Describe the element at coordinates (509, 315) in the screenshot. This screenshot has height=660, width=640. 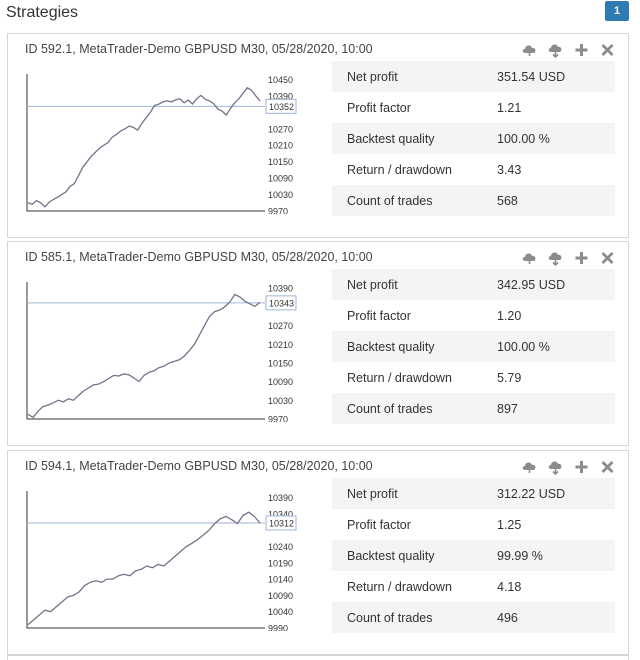
I see `stat-value: 1.20` at that location.